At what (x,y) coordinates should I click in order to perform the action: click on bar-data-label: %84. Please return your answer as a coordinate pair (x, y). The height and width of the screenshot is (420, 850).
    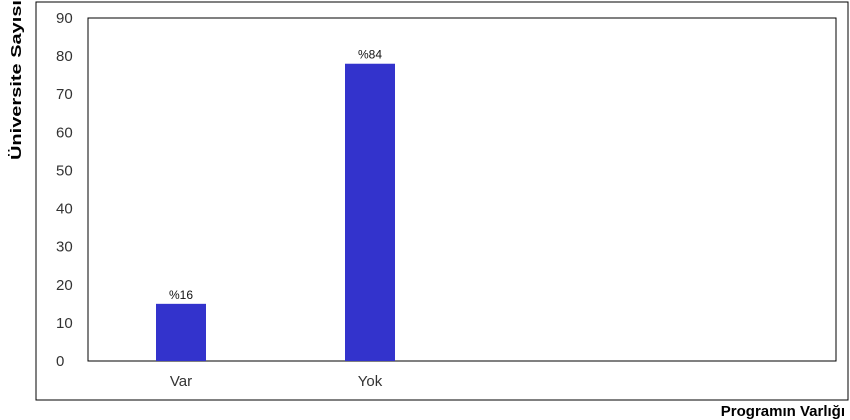
    Looking at the image, I should click on (370, 55).